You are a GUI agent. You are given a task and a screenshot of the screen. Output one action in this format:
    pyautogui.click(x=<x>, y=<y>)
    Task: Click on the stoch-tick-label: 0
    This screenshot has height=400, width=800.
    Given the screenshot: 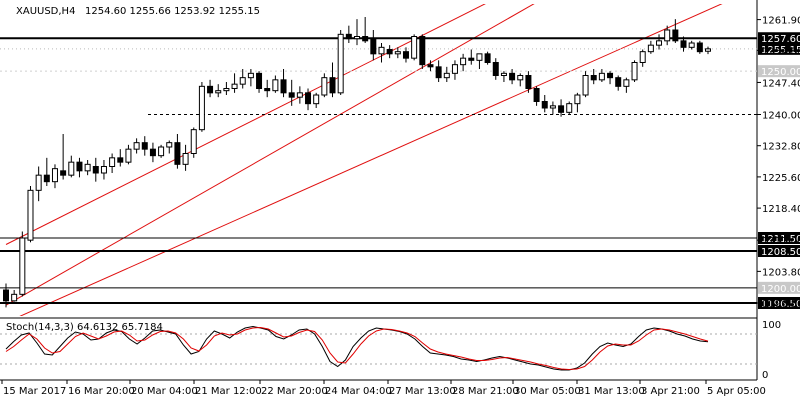 What is the action you would take?
    pyautogui.click(x=765, y=375)
    